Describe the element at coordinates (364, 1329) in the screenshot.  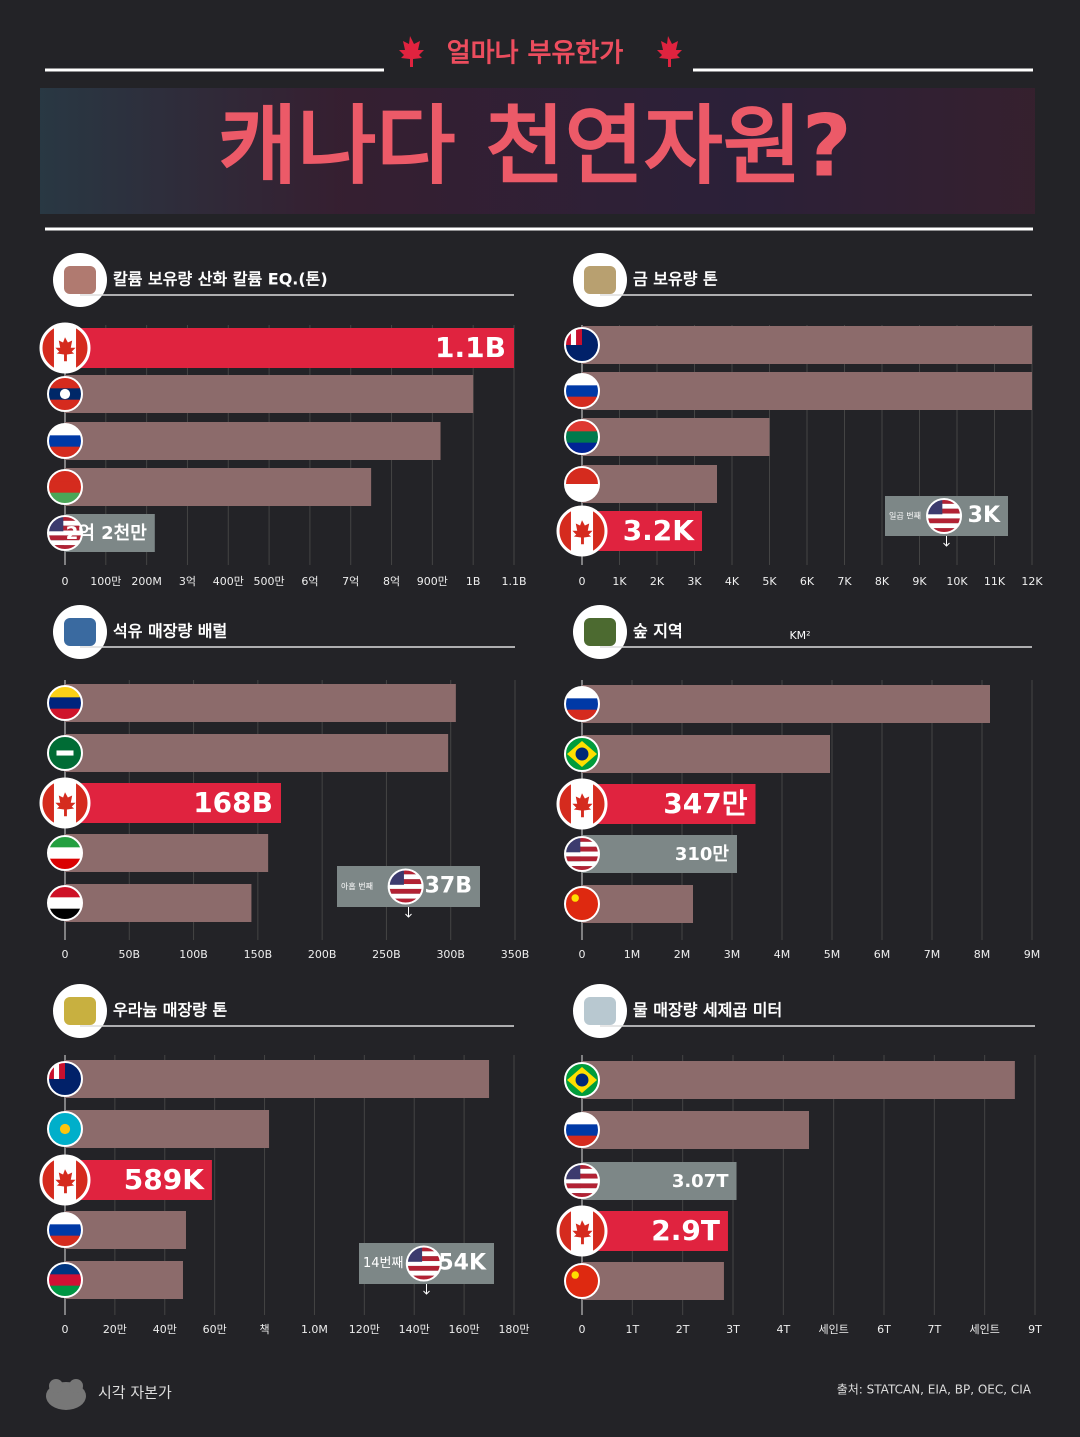
I see `x-tick-label: 120만` at that location.